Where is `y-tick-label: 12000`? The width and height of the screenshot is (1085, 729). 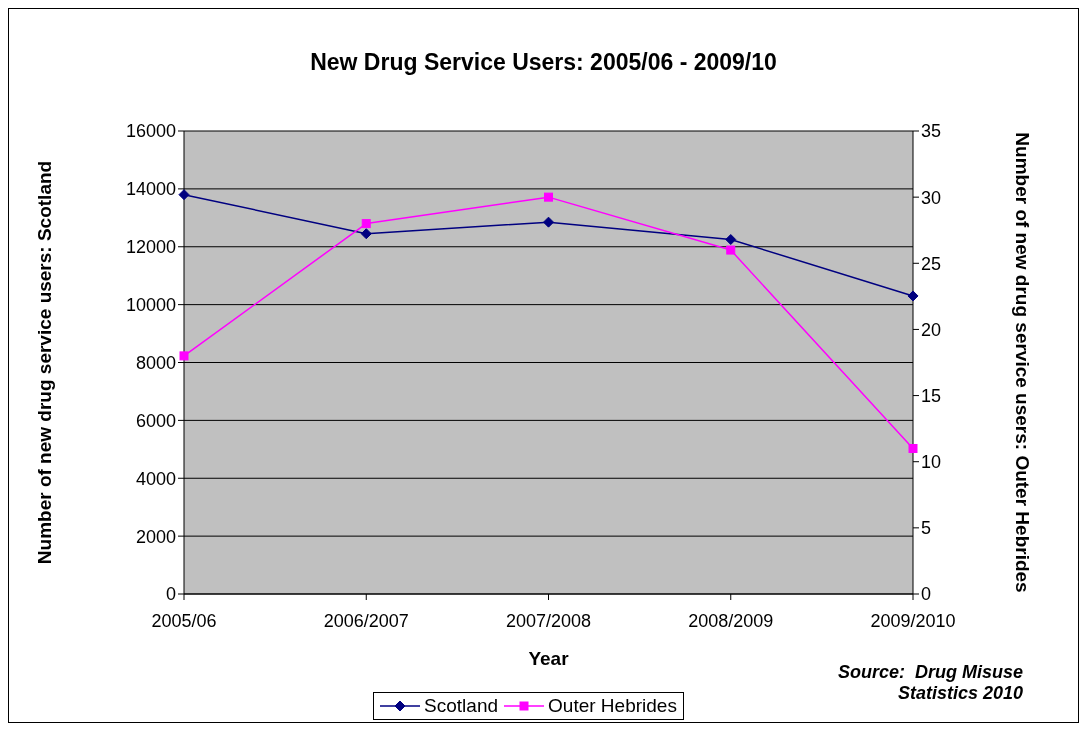 y-tick-label: 12000 is located at coordinates (150, 247).